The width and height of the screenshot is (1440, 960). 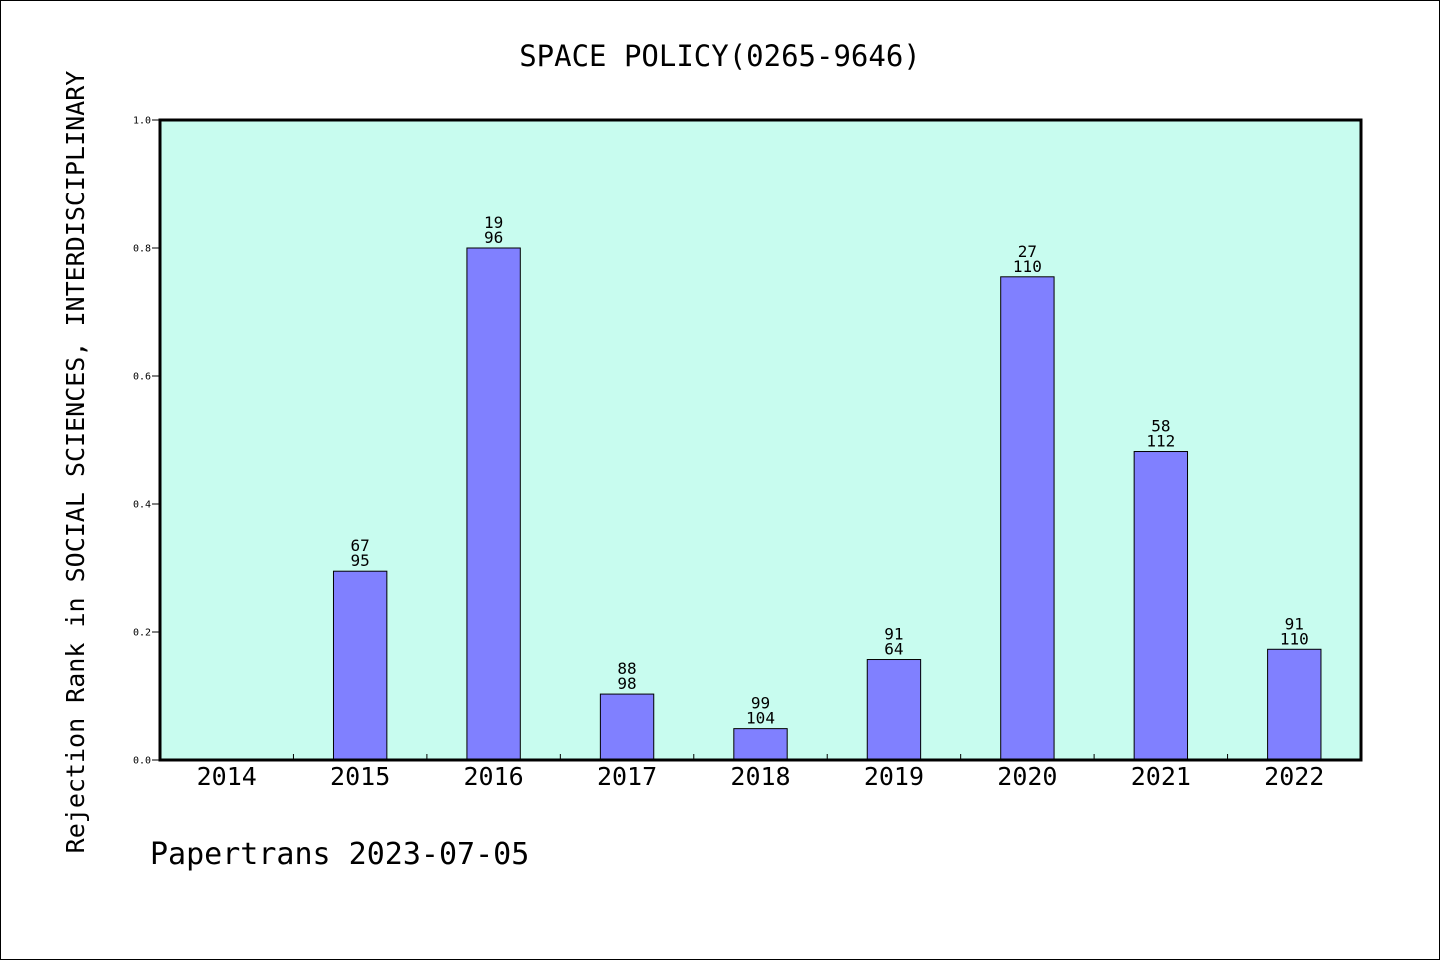 I want to click on x-tick-label: 2020, so click(x=1027, y=776).